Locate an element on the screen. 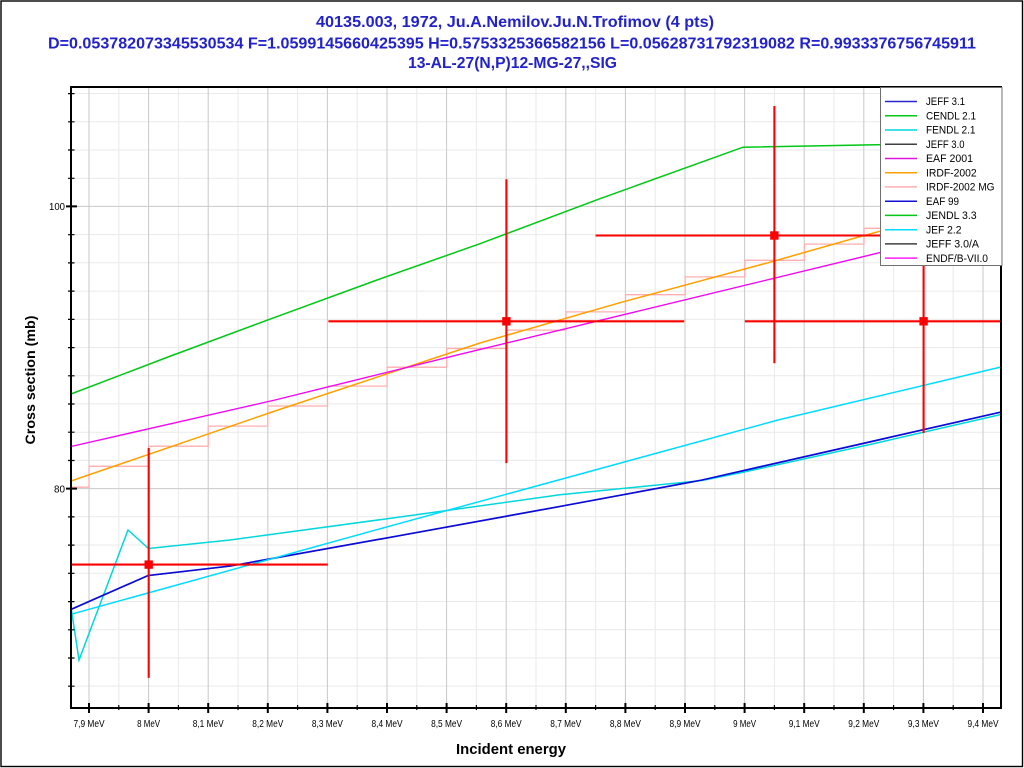  svg-text: 8 MeV is located at coordinates (148, 724).